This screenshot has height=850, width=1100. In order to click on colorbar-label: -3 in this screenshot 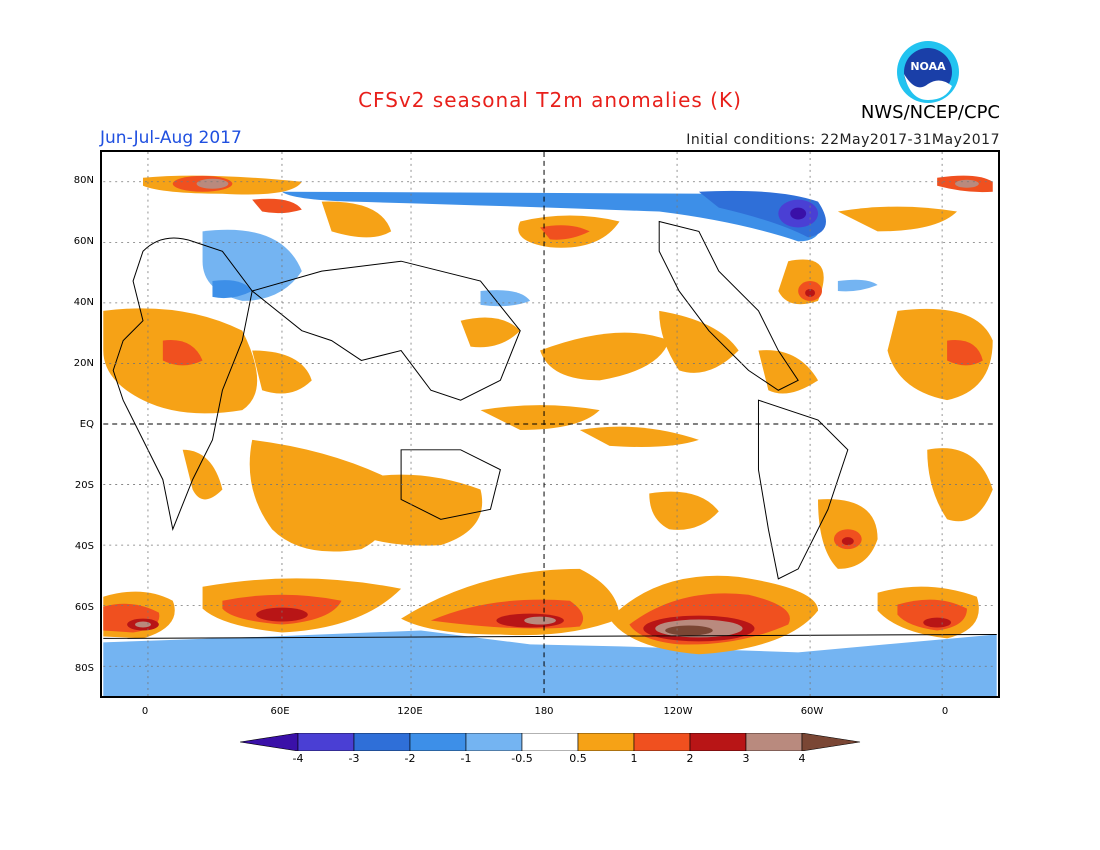, I will do `click(354, 758)`.